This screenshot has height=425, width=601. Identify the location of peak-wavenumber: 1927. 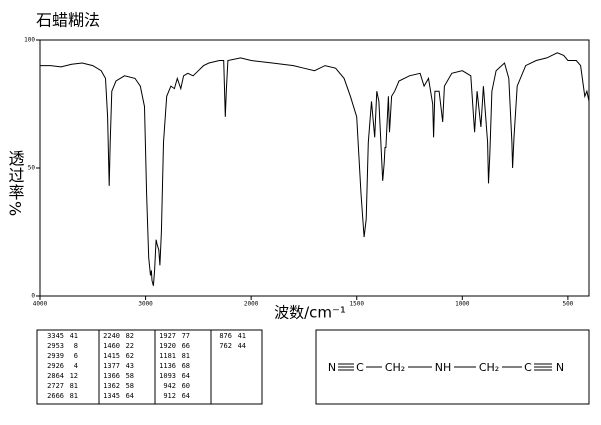
(167, 336).